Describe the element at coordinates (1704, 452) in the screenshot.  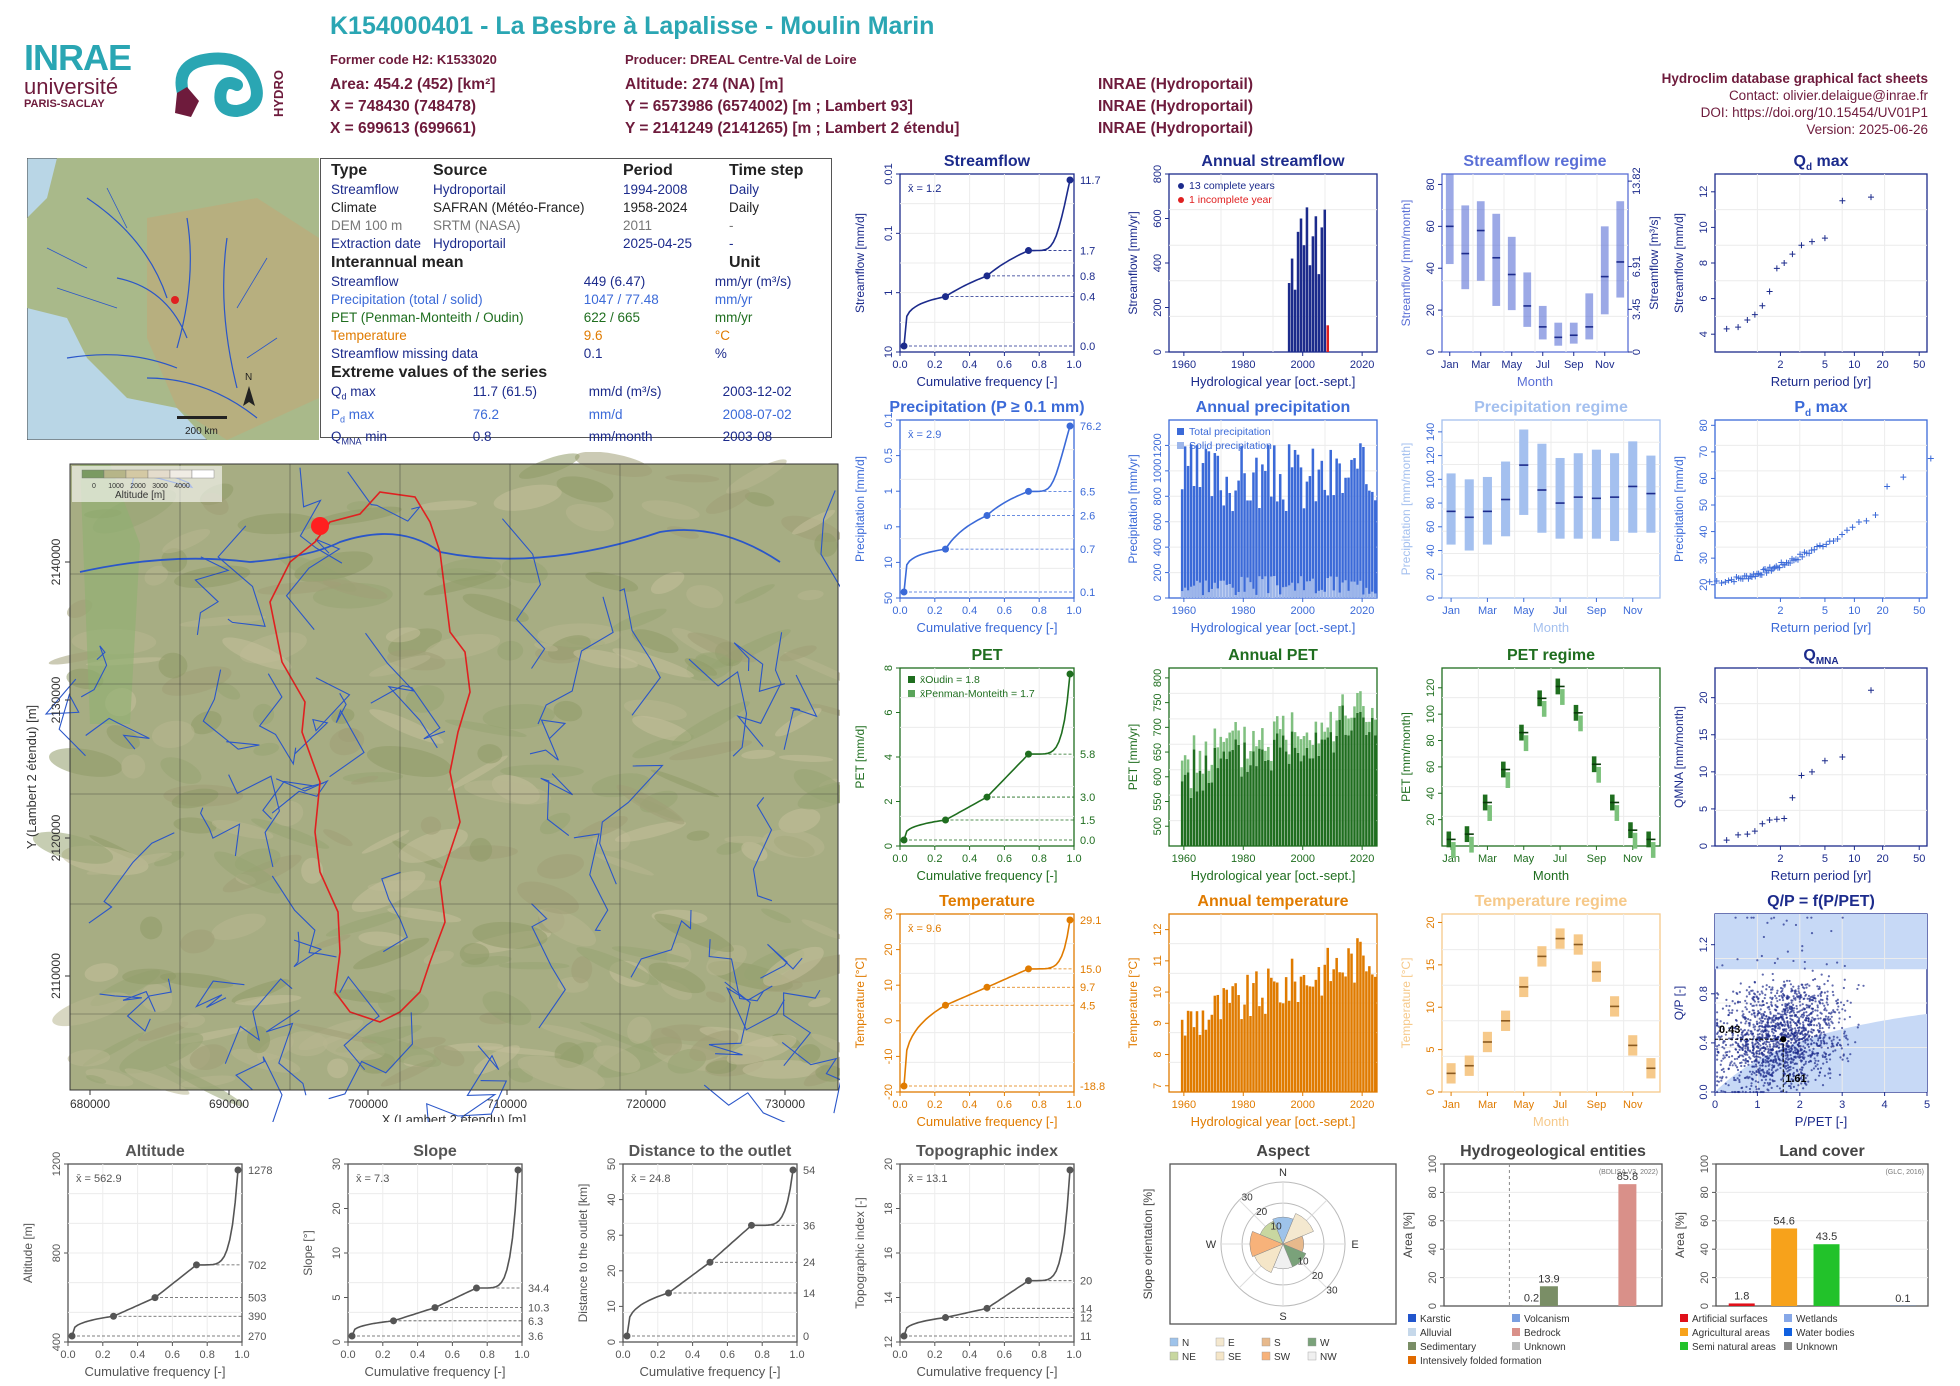
I see `y-tick-label: 70` at that location.